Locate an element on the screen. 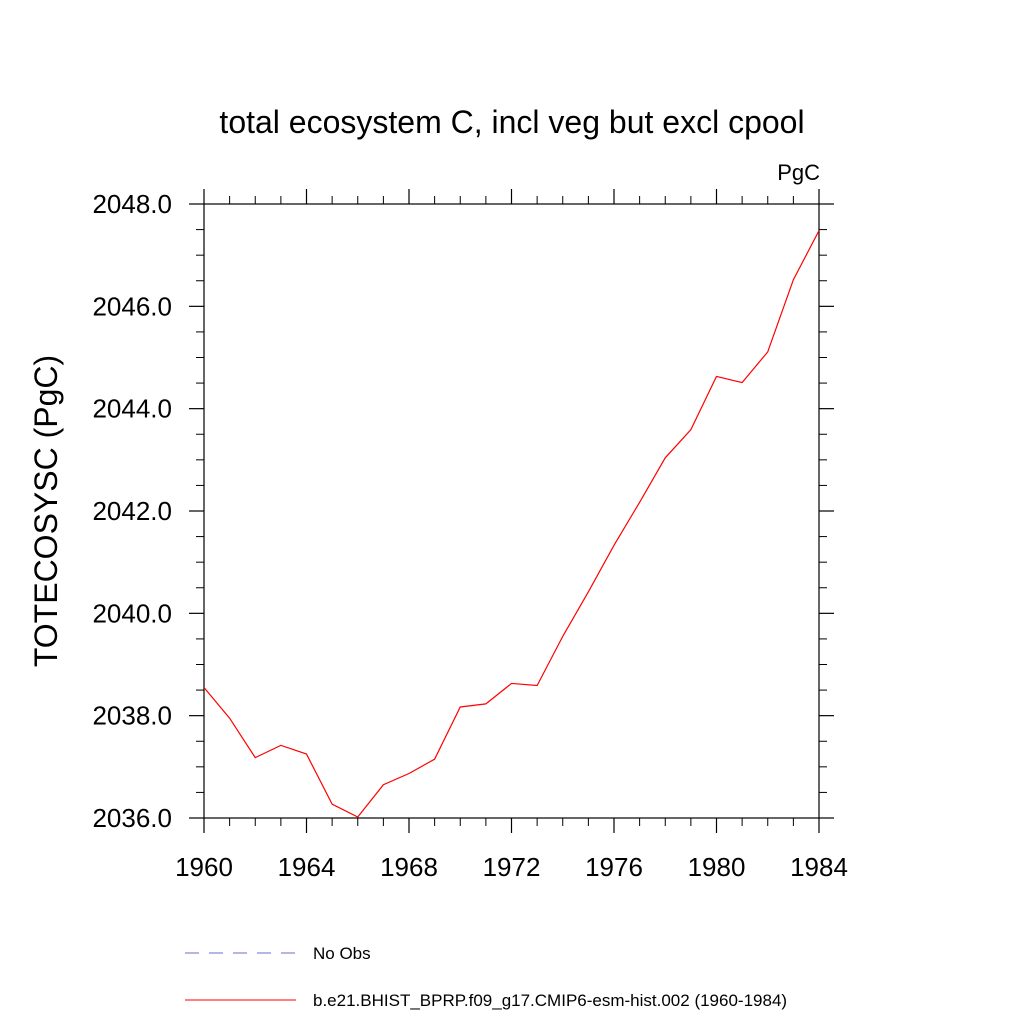  y-tick-label: 2036.0 is located at coordinates (132, 818).